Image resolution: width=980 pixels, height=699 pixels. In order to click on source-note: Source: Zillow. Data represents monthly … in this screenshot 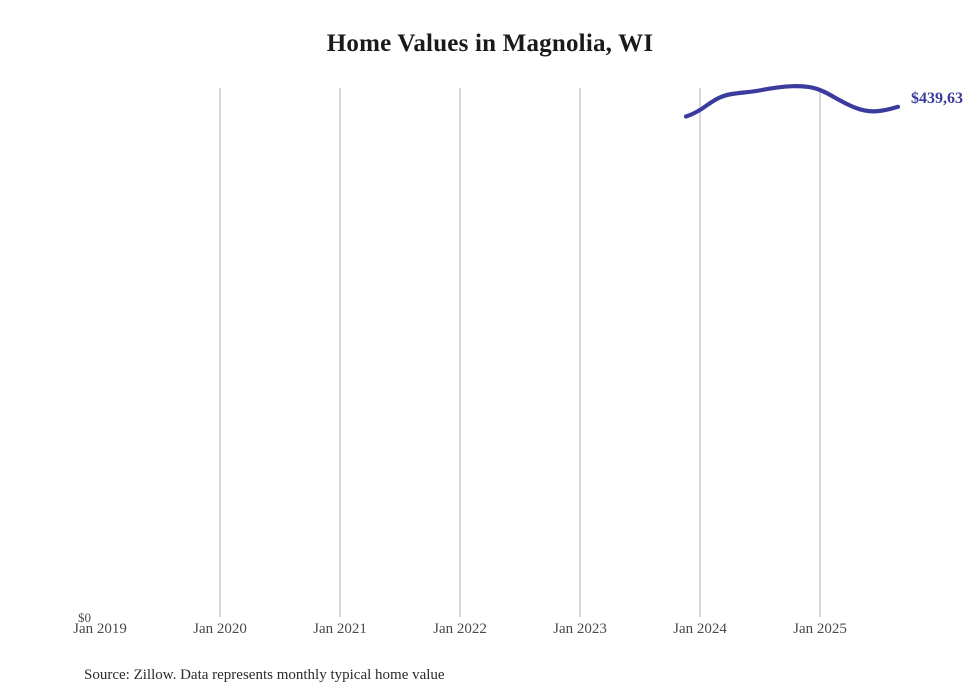, I will do `click(264, 675)`.